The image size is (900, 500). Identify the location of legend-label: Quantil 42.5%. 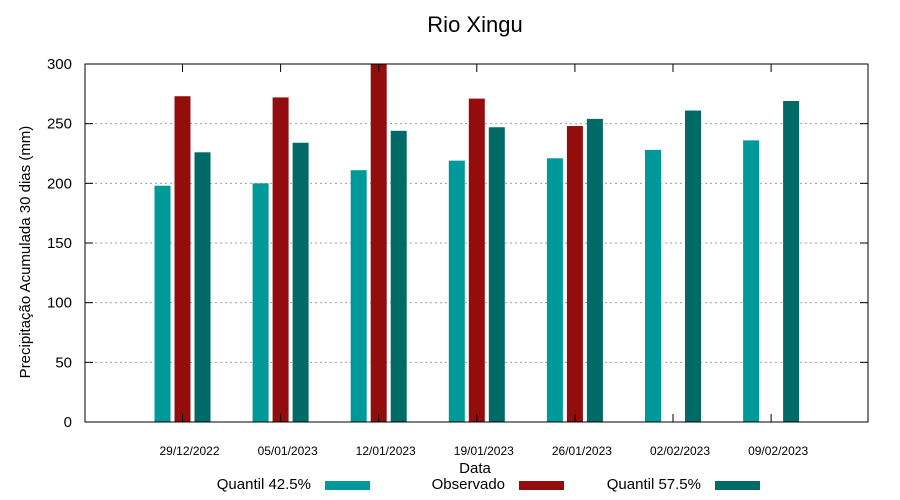
(264, 484).